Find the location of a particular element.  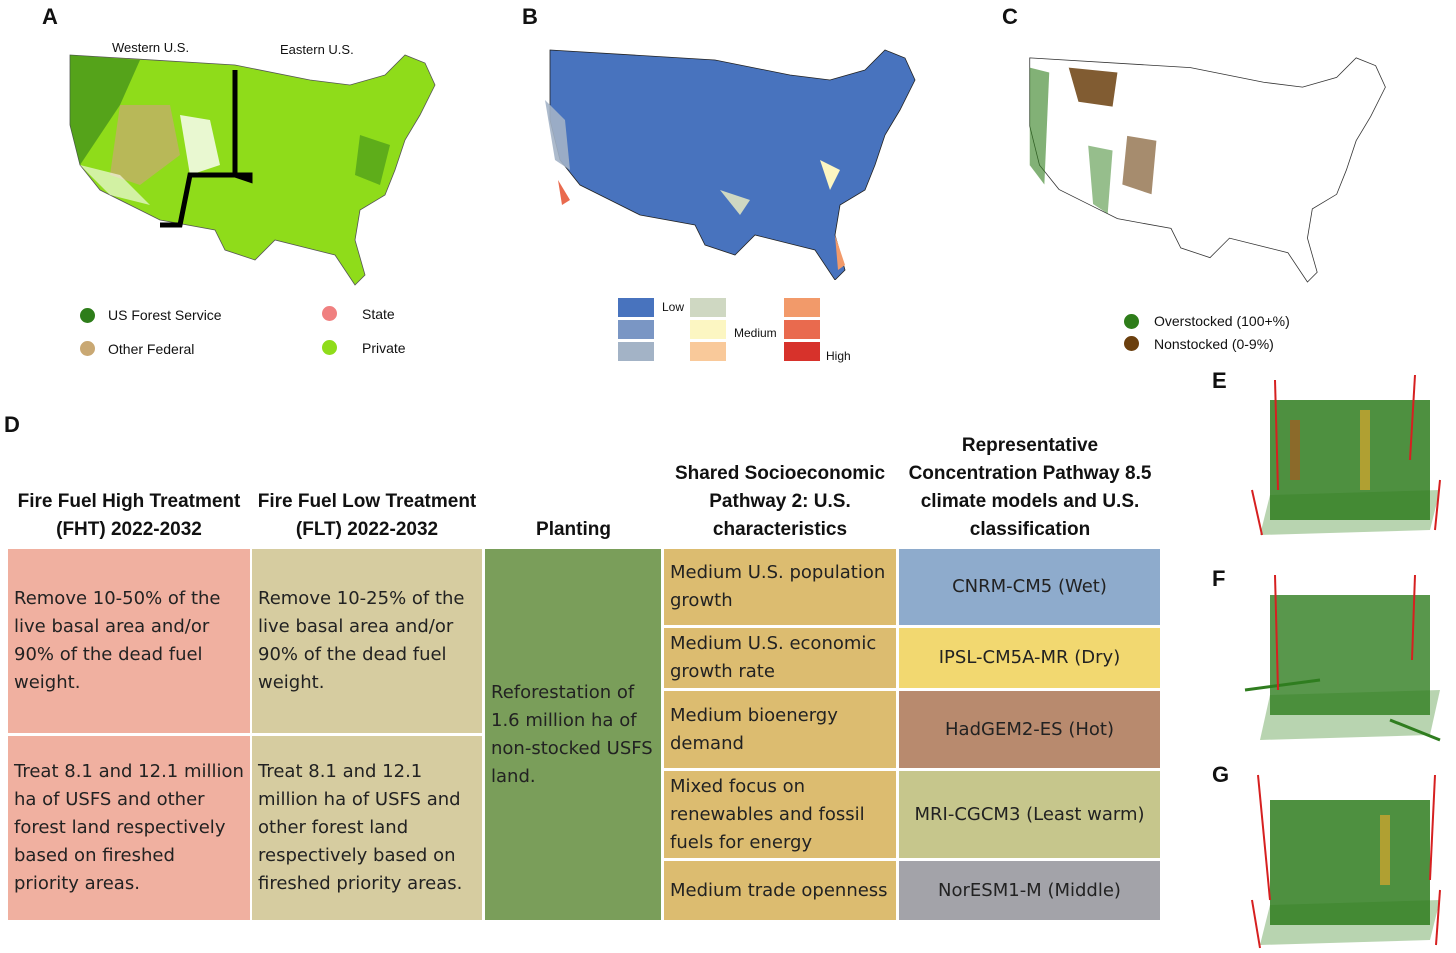

legend-label-low: Low is located at coordinates (673, 307).